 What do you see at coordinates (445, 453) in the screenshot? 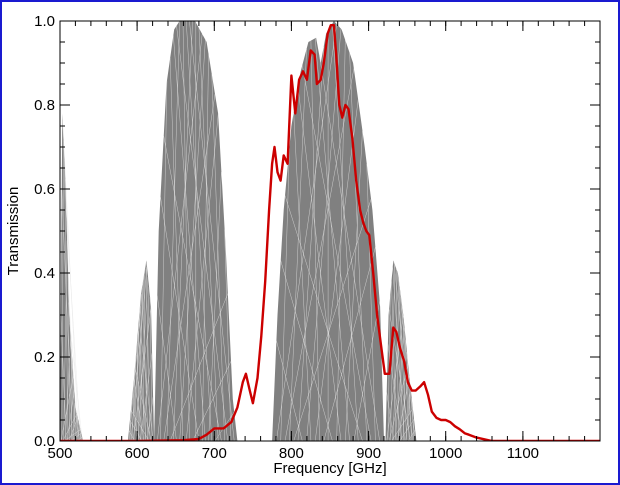
I see `x-tick-label: 1000` at bounding box center [445, 453].